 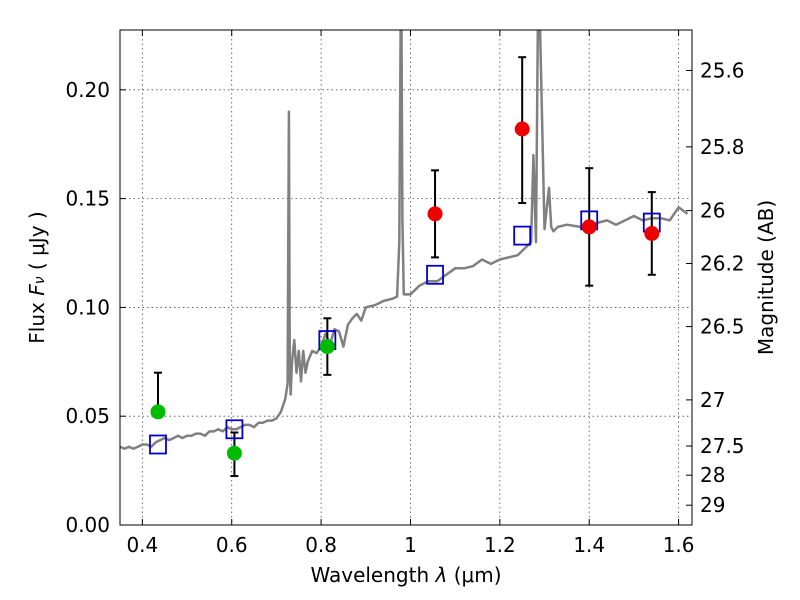 I want to click on y-tick-label: 0.15, so click(x=87, y=199).